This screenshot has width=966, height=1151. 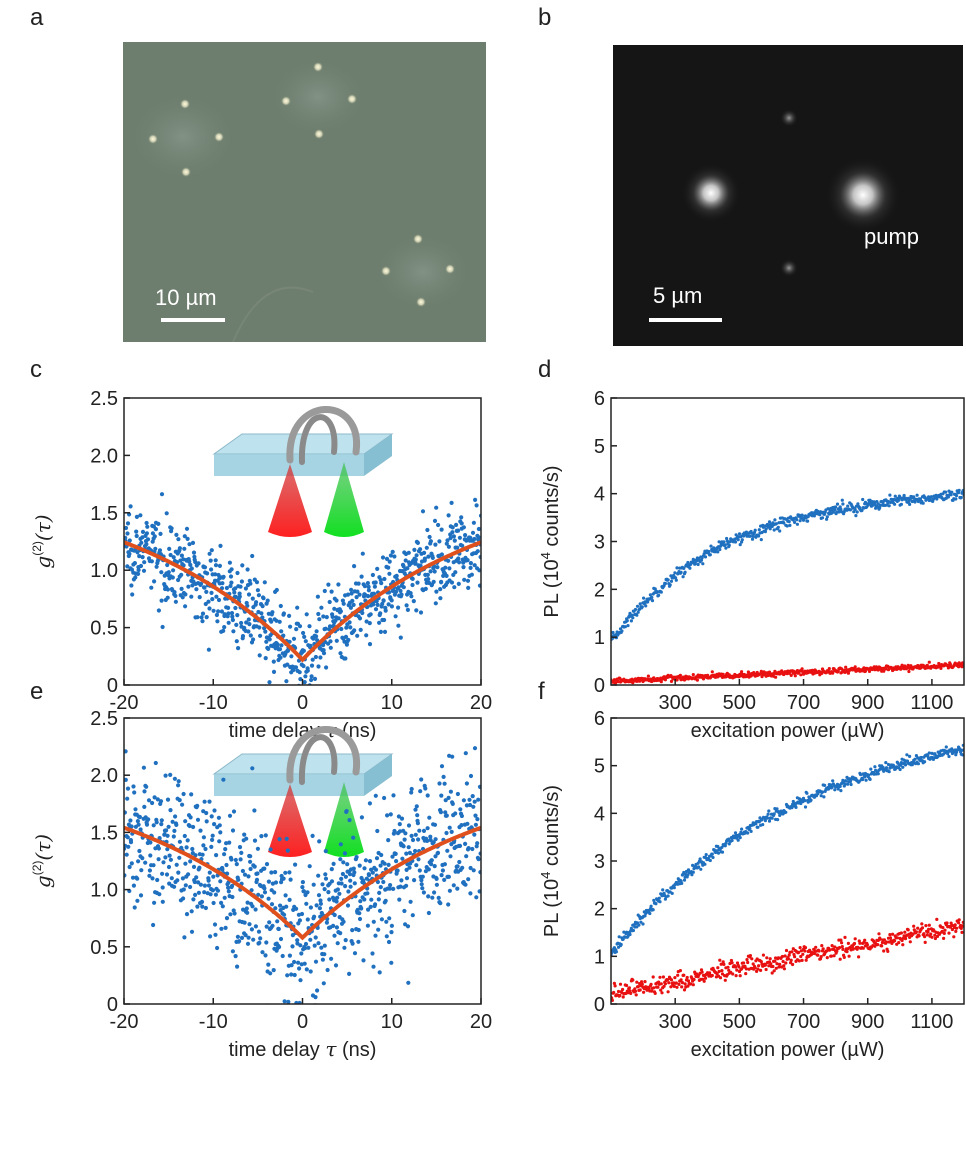 What do you see at coordinates (552, 508) in the screenshot?
I see `y-axis-label-post: counts/s)` at bounding box center [552, 508].